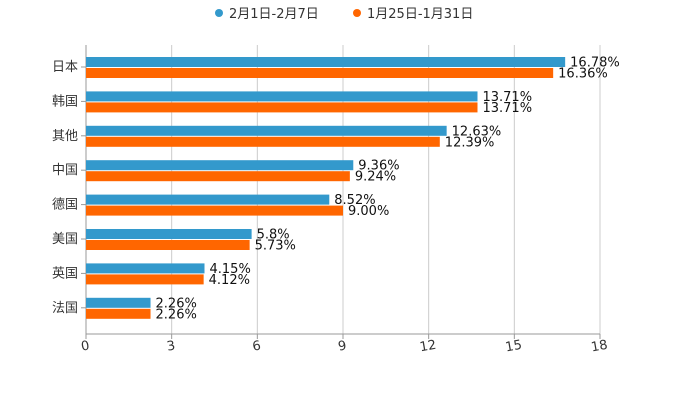  What do you see at coordinates (274, 14) in the screenshot?
I see `legend-label: 2月1日-2月7日` at bounding box center [274, 14].